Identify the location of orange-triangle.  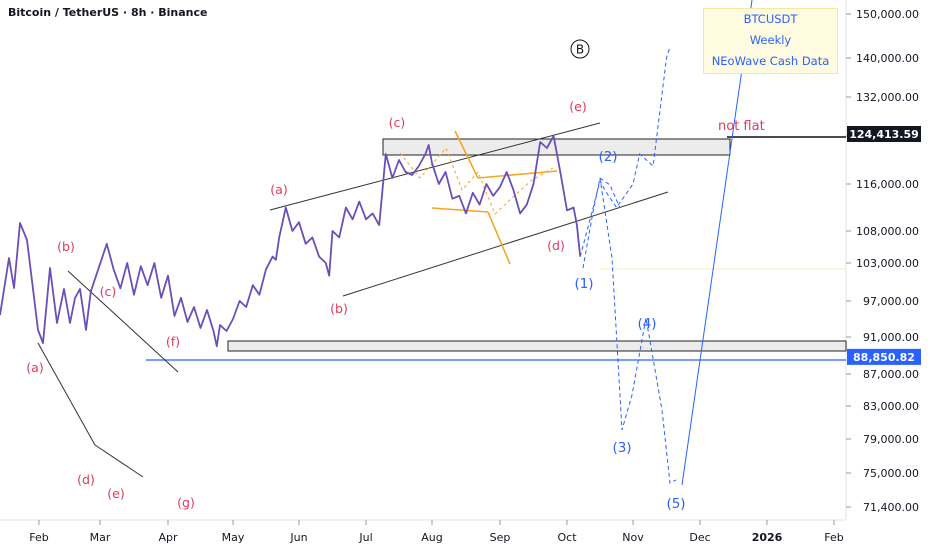
(494, 197).